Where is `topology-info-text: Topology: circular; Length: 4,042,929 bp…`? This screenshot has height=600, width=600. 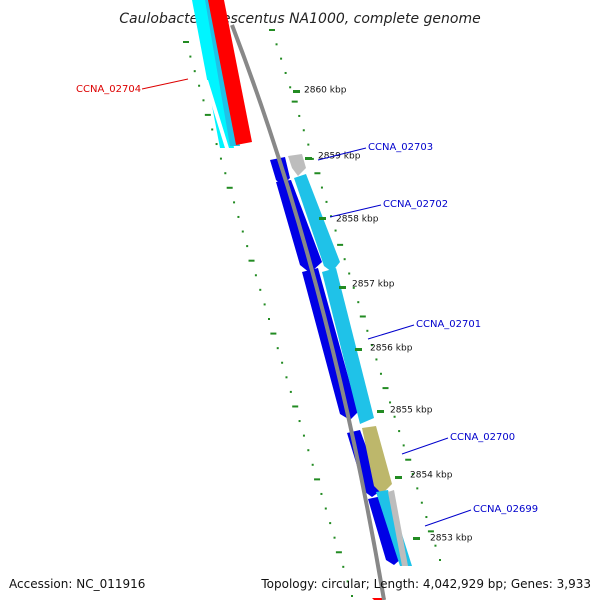 topology-info-text: Topology: circular; Length: 4,042,929 bp… is located at coordinates (426, 584).